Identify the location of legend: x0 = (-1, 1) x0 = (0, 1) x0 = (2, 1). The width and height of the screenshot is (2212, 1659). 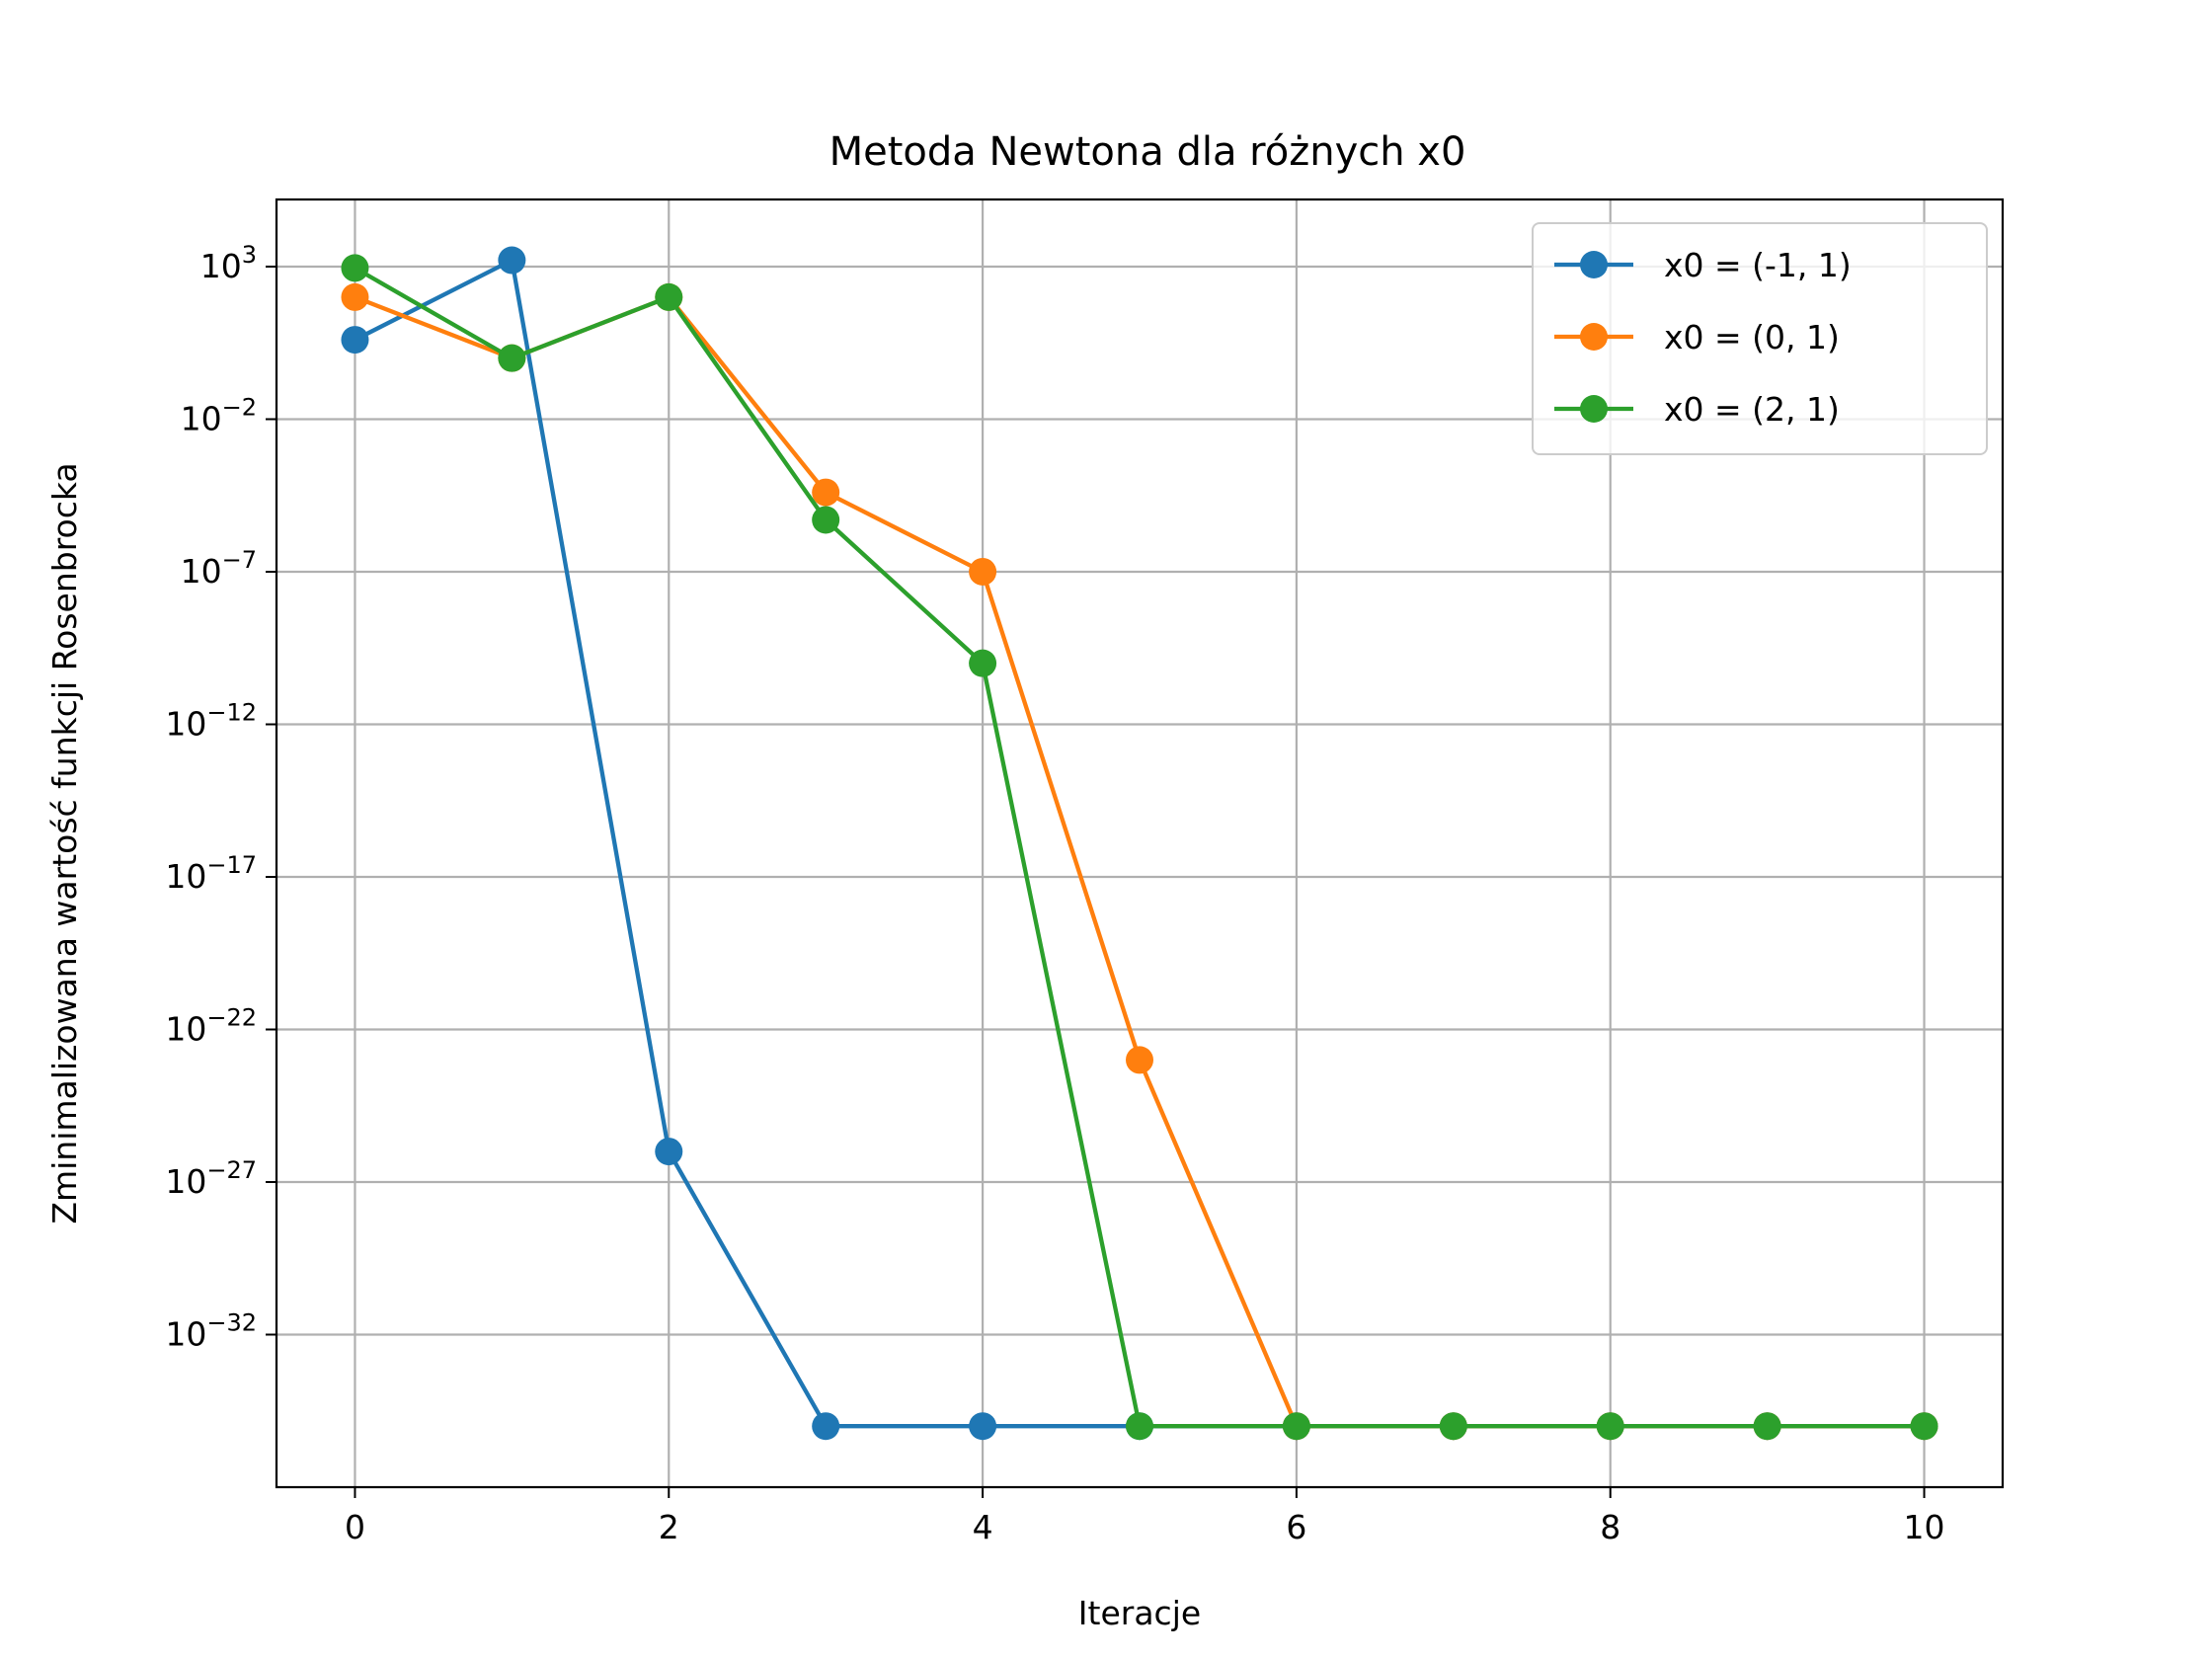
(1760, 339).